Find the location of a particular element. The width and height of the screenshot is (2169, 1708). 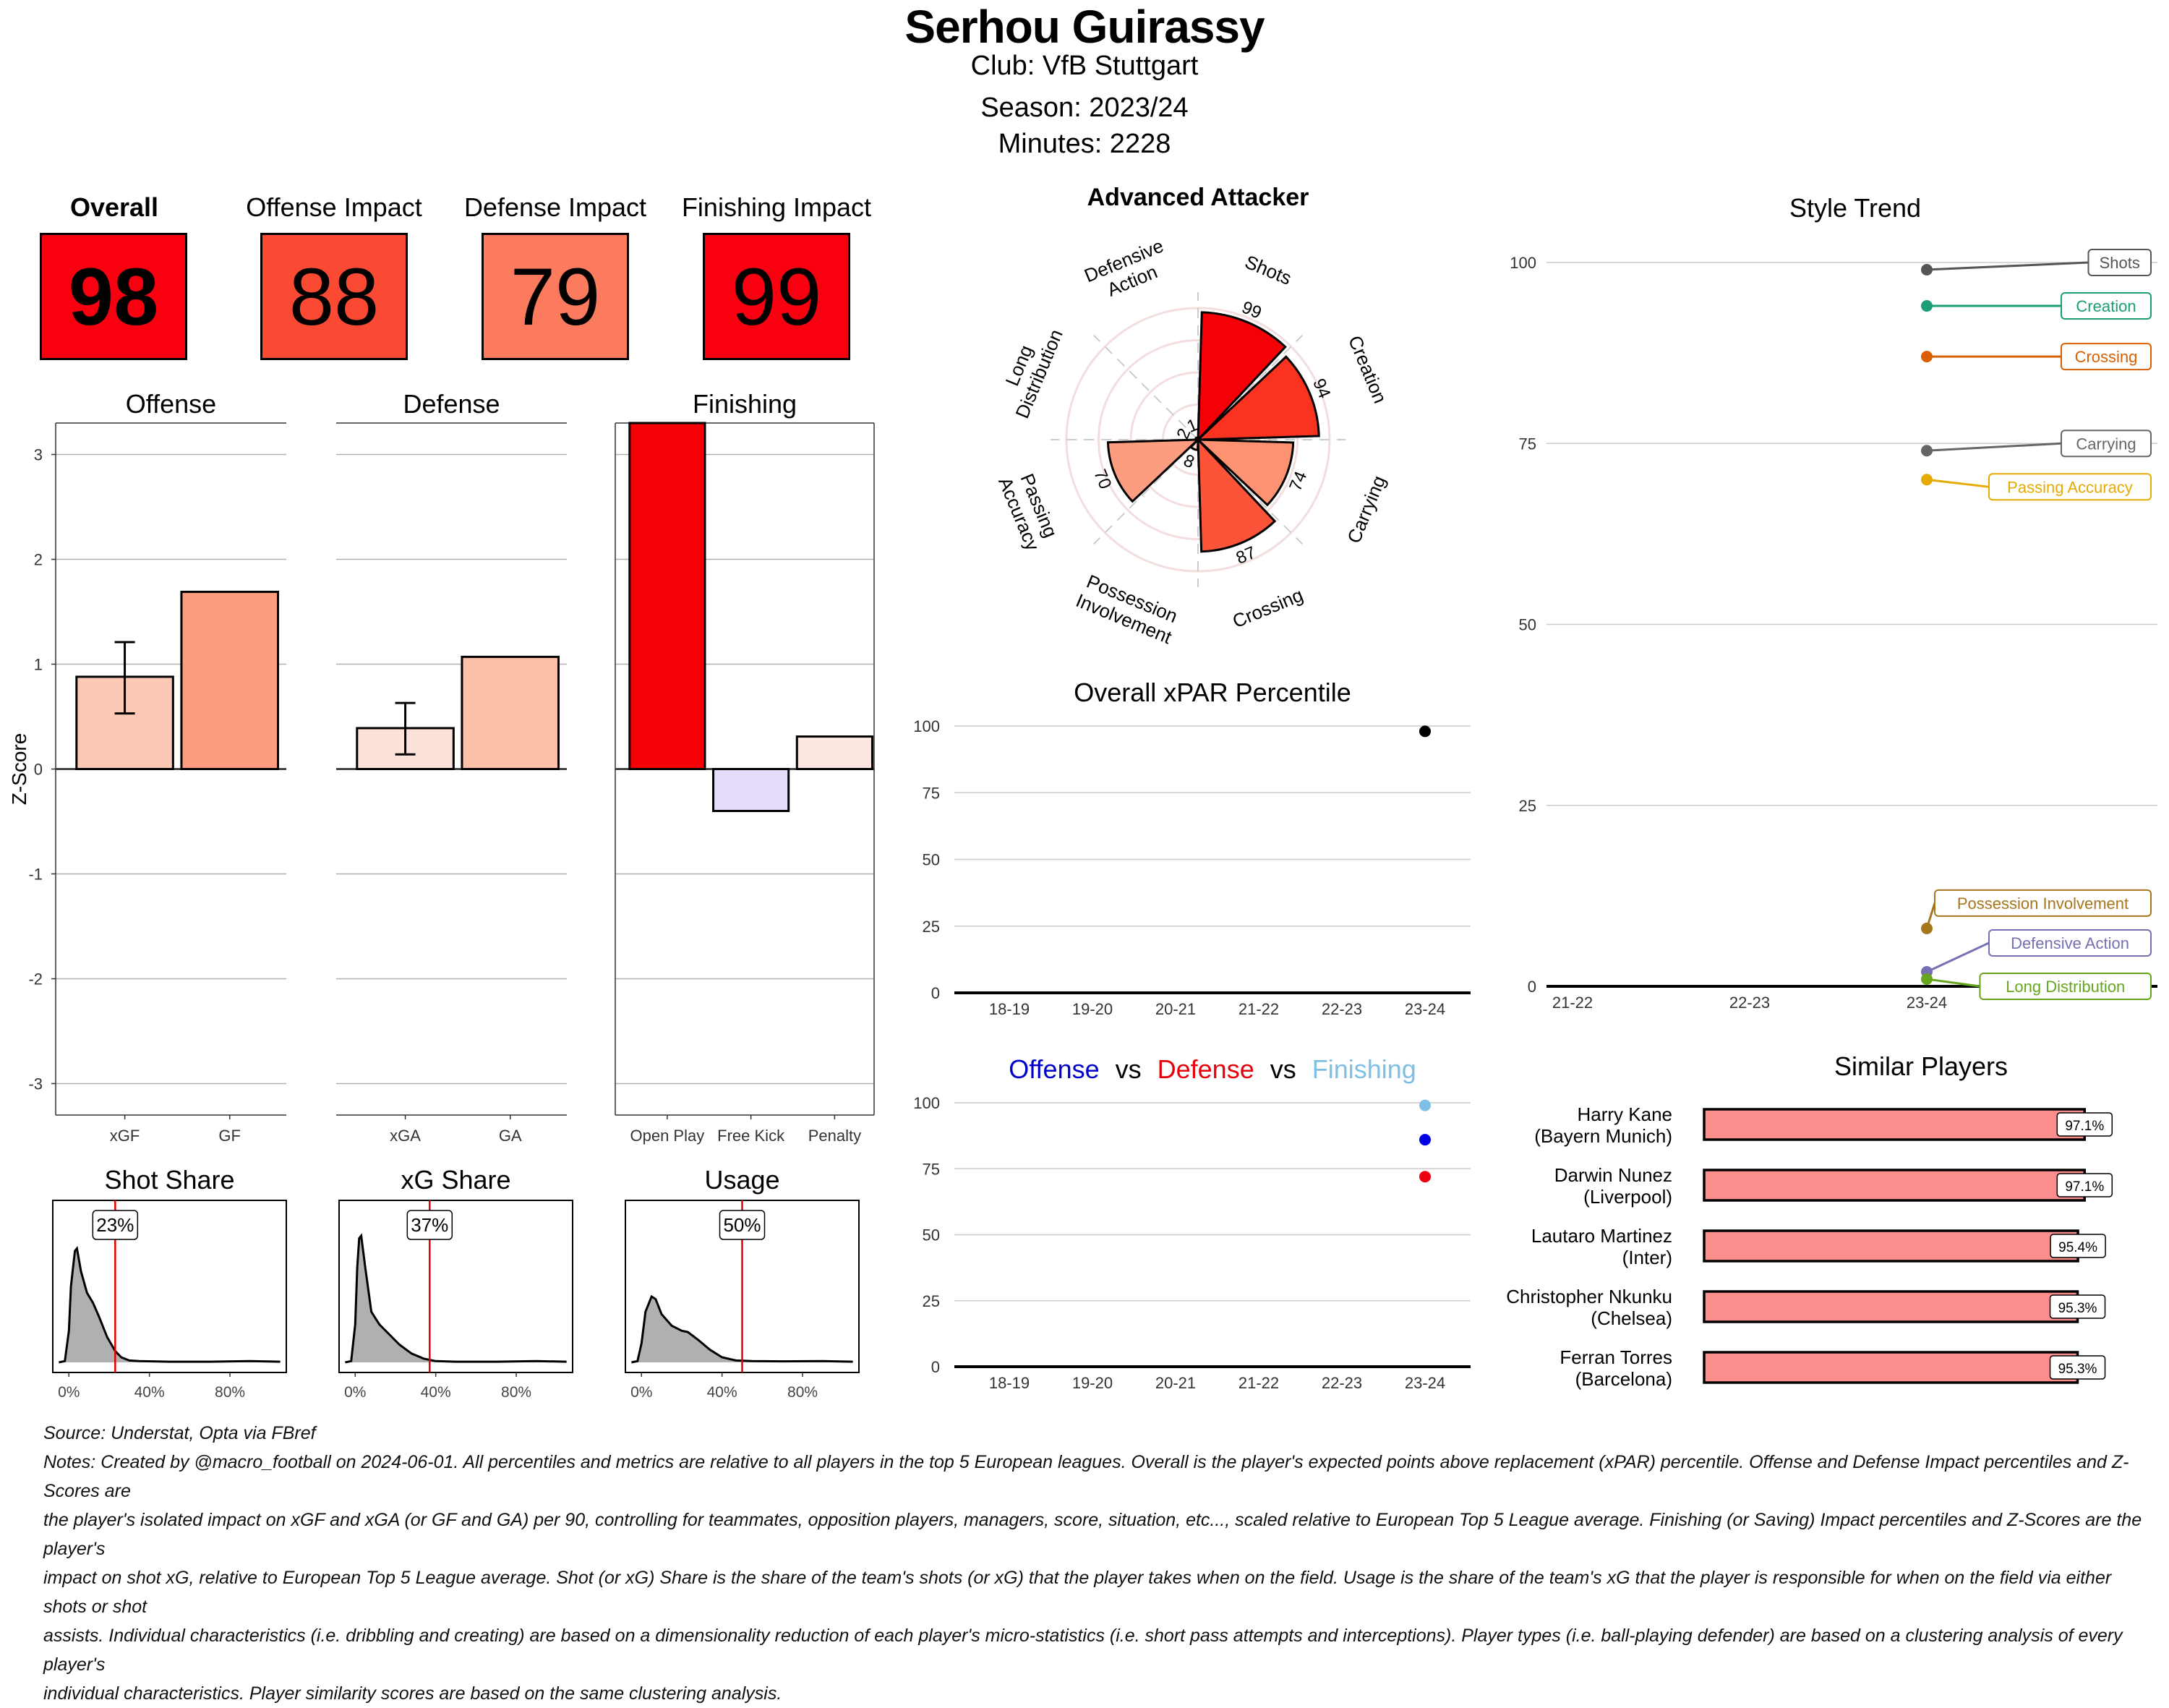

grid-circle is located at coordinates (1198, 440).